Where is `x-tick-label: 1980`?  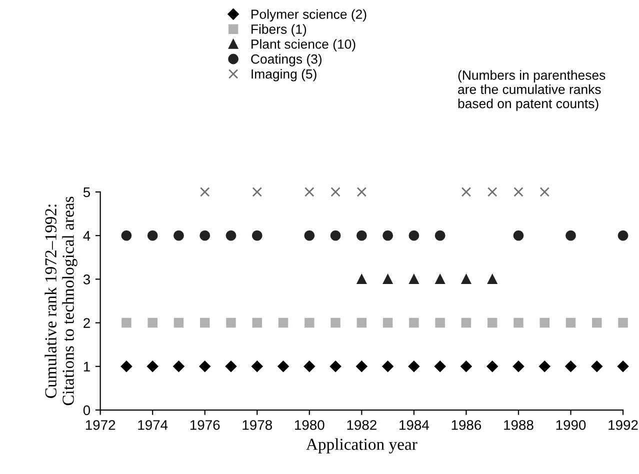
x-tick-label: 1980 is located at coordinates (309, 425).